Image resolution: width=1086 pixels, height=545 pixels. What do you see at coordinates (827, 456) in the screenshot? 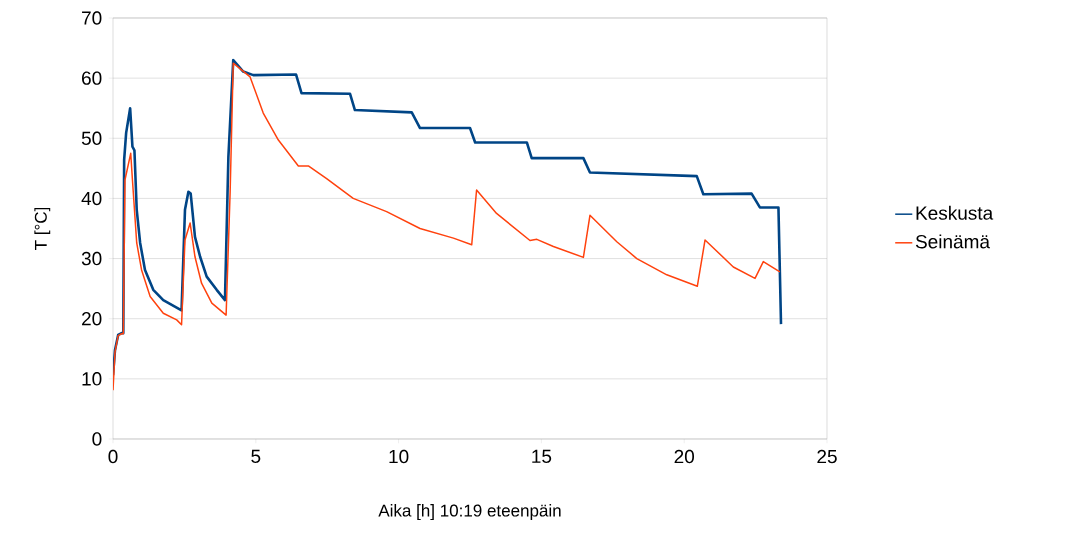
I see `x-tick-label: 25` at bounding box center [827, 456].